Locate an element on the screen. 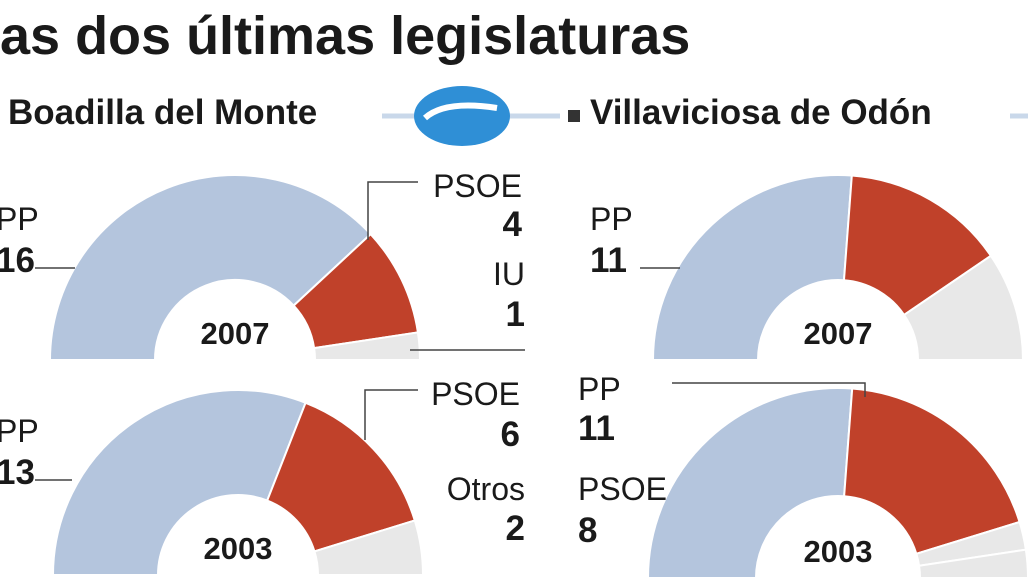  party-name: Otros is located at coordinates (486, 489).